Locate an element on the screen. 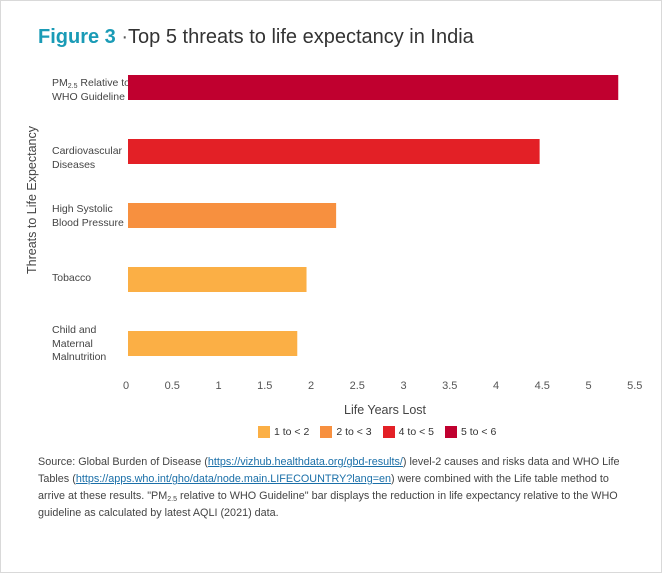  category-label-malnutrition: Child and Maternal Malnutrition is located at coordinates (79, 344).